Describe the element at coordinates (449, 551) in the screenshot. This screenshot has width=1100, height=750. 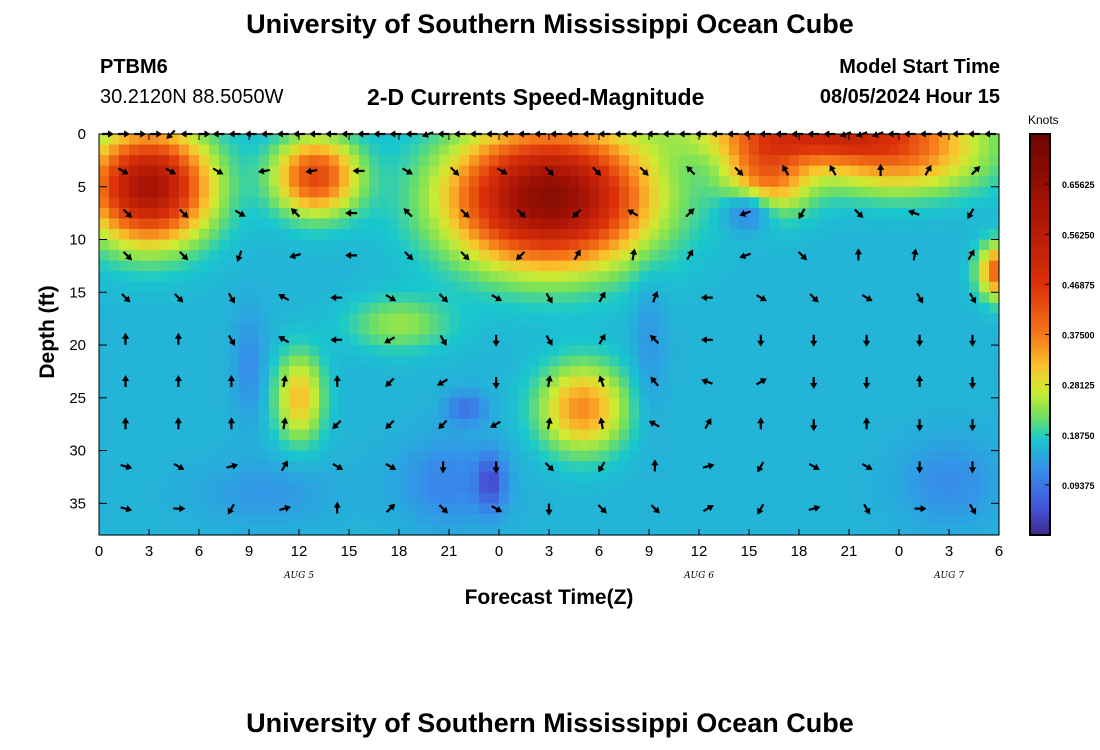
I see `x-tick-label: 21` at that location.